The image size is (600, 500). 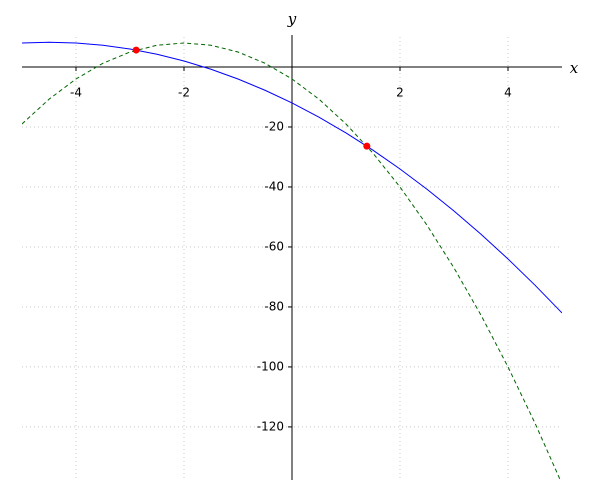 I want to click on x-tick-label: -2, so click(x=184, y=92).